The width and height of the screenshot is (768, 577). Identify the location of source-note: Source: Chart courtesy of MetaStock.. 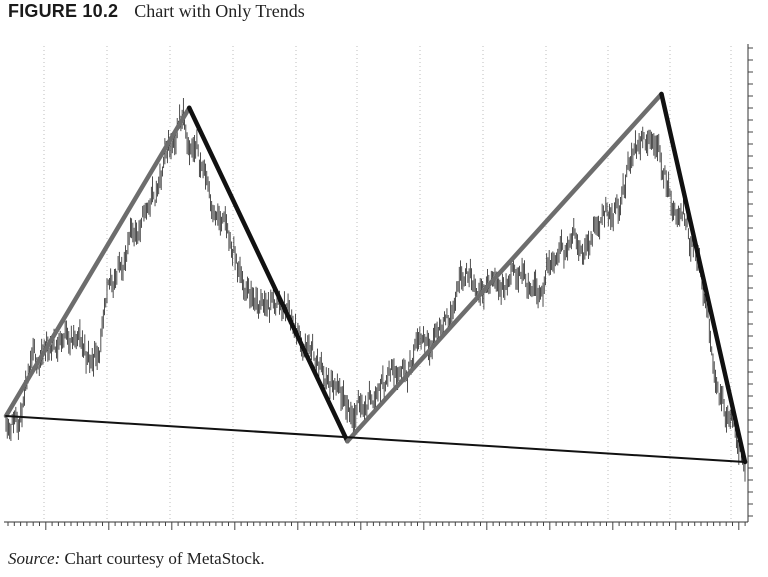
(136, 559).